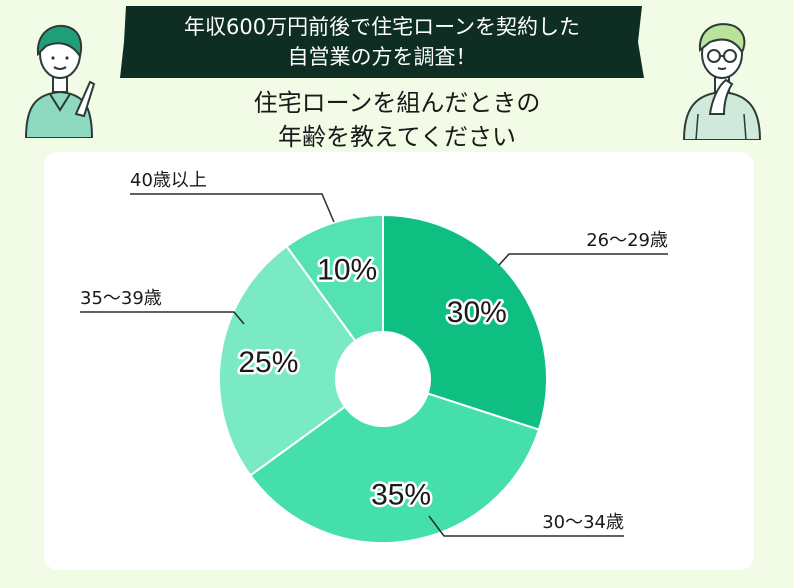 The image size is (794, 588). Describe the element at coordinates (382, 57) in the screenshot. I see `banner-line-2: 自営業の方を調査！` at that location.